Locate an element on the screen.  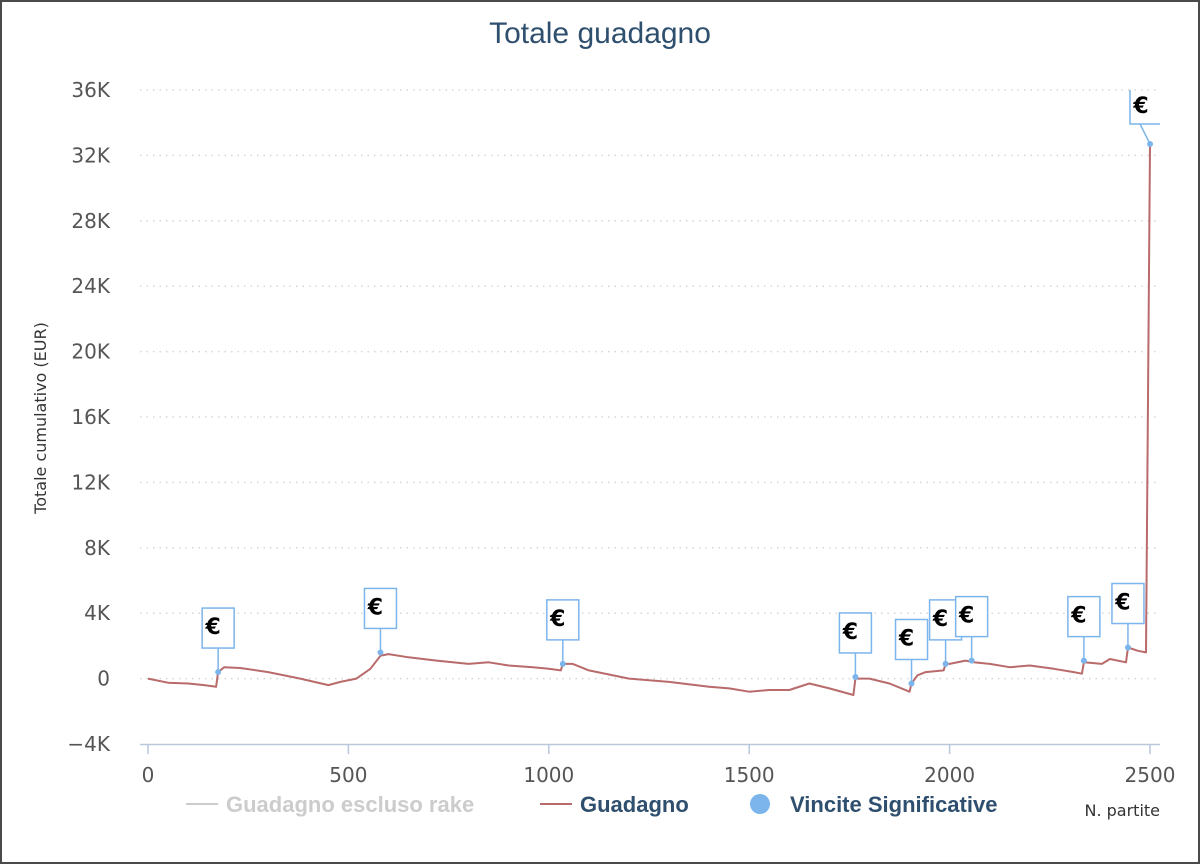
x-tick-label: 2500 is located at coordinates (1150, 775).